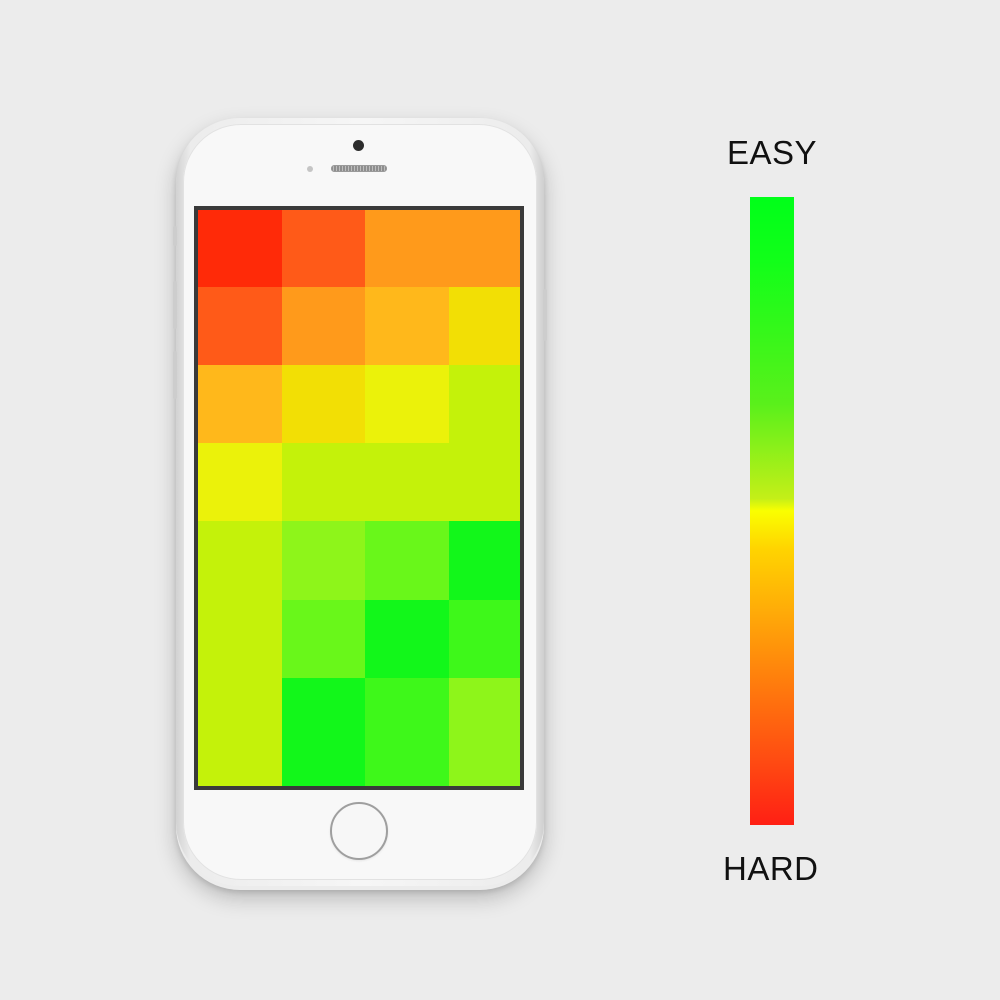 Image resolution: width=1000 pixels, height=1000 pixels. I want to click on home-button-icon, so click(359, 831).